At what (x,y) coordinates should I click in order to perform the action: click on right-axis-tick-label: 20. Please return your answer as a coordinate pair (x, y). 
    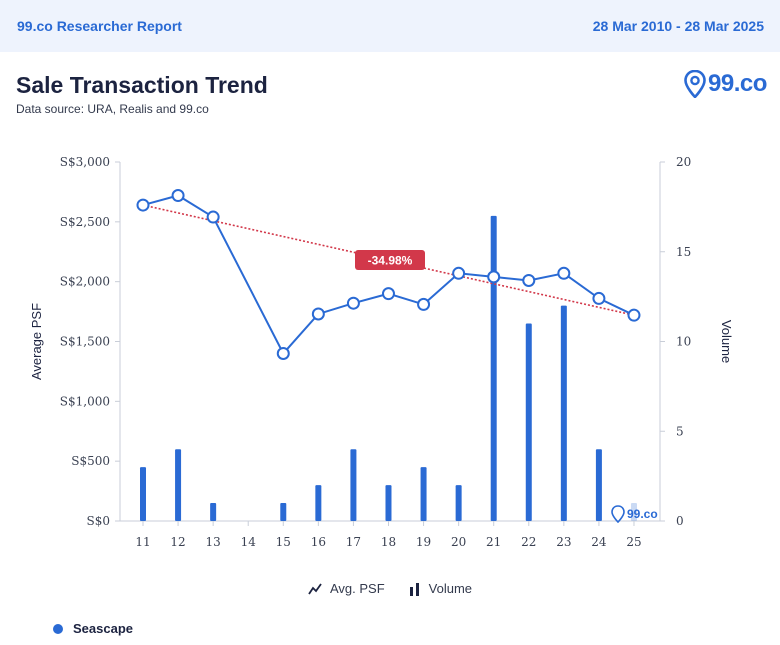
    Looking at the image, I should click on (683, 162).